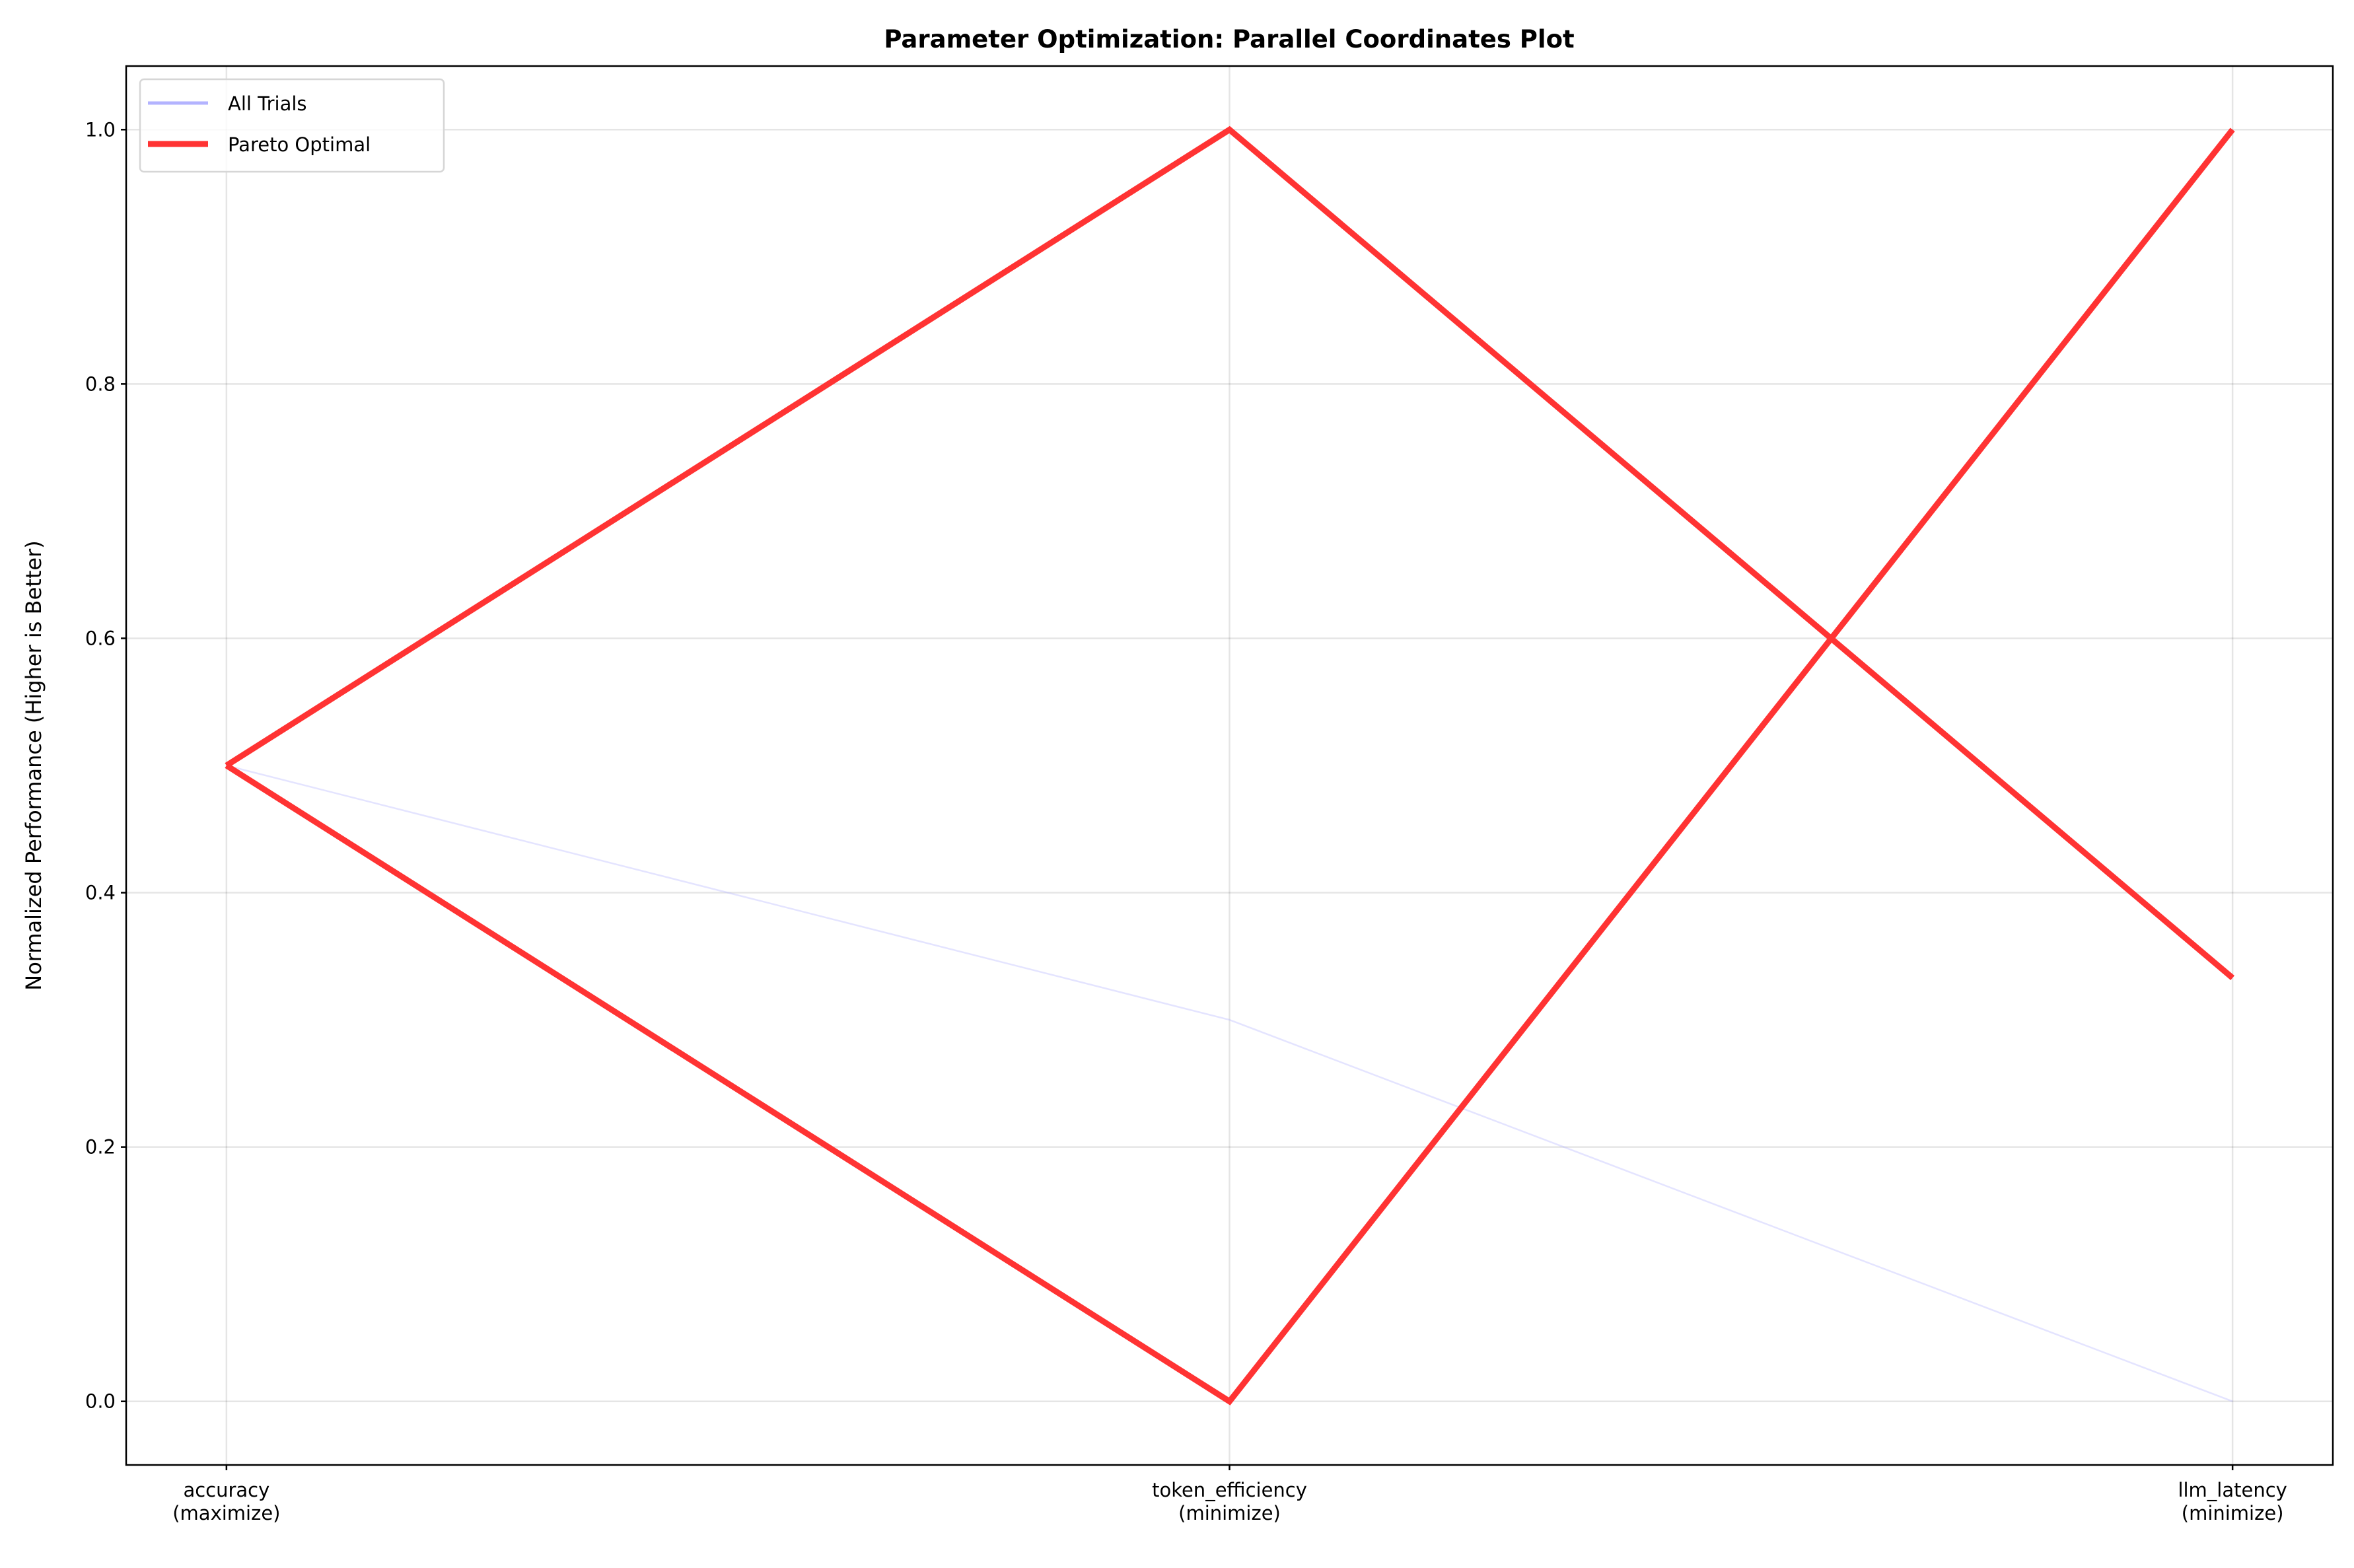  I want to click on x-tick-label: accuracy, so click(226, 1490).